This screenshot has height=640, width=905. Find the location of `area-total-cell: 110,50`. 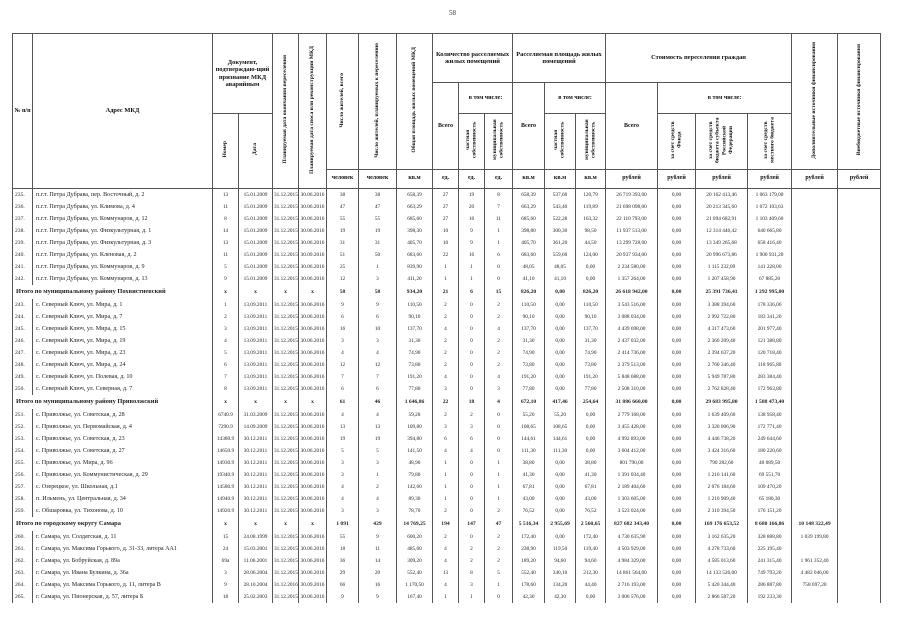

area-total-cell: 110,50 is located at coordinates (529, 304).